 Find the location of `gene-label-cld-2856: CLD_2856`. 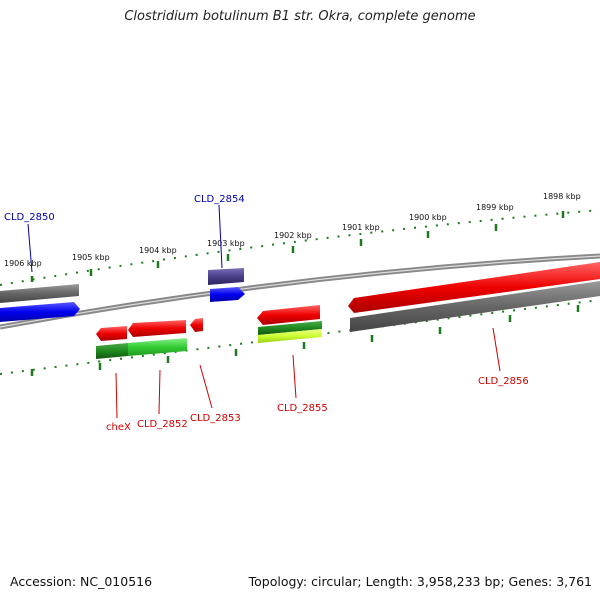

gene-label-cld-2856: CLD_2856 is located at coordinates (503, 381).